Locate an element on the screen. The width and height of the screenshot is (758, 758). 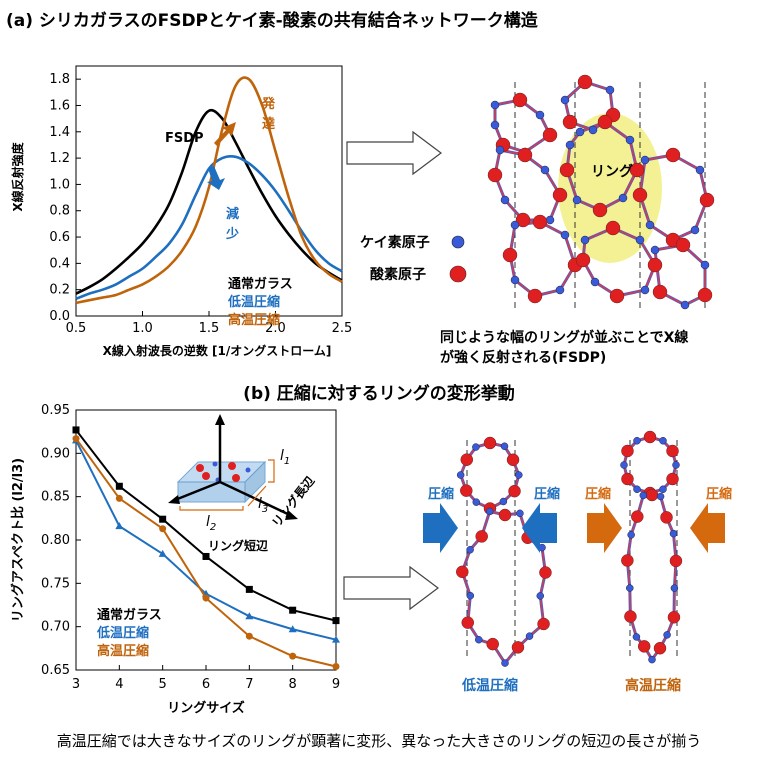
y-tick-label: 1.2 is located at coordinates (59, 158).